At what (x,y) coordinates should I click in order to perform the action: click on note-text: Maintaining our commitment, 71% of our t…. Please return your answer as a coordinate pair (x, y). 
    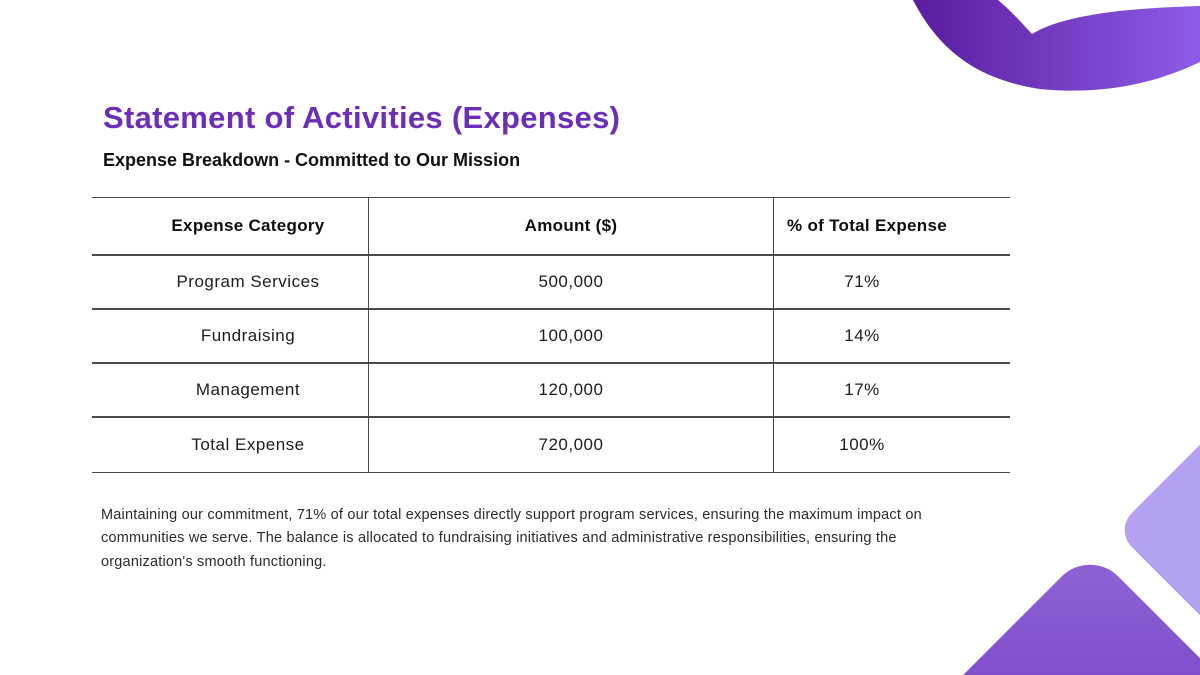
    Looking at the image, I should click on (511, 538).